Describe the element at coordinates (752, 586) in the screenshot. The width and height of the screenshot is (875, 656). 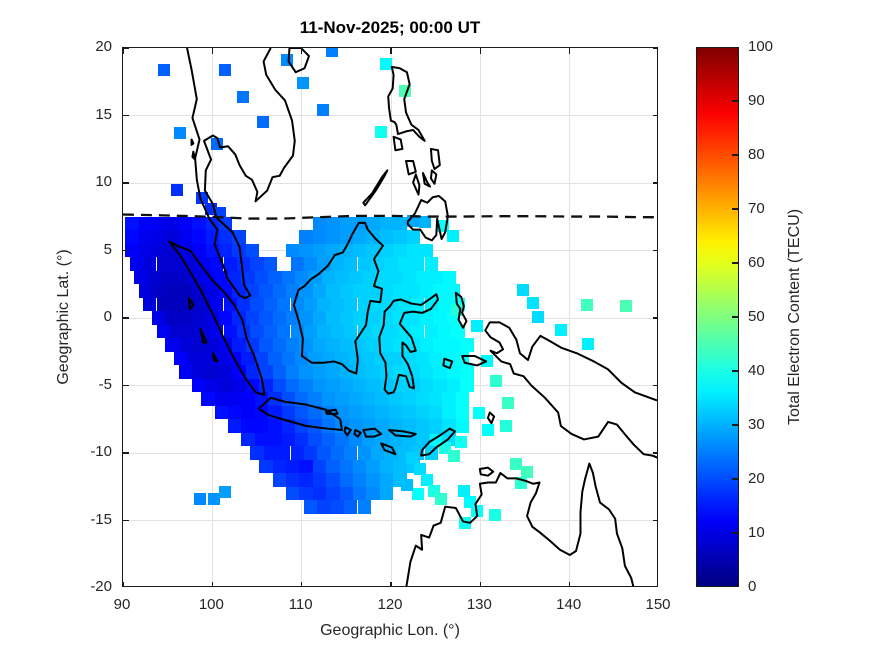
I see `colorbar-tick-label: 0` at that location.